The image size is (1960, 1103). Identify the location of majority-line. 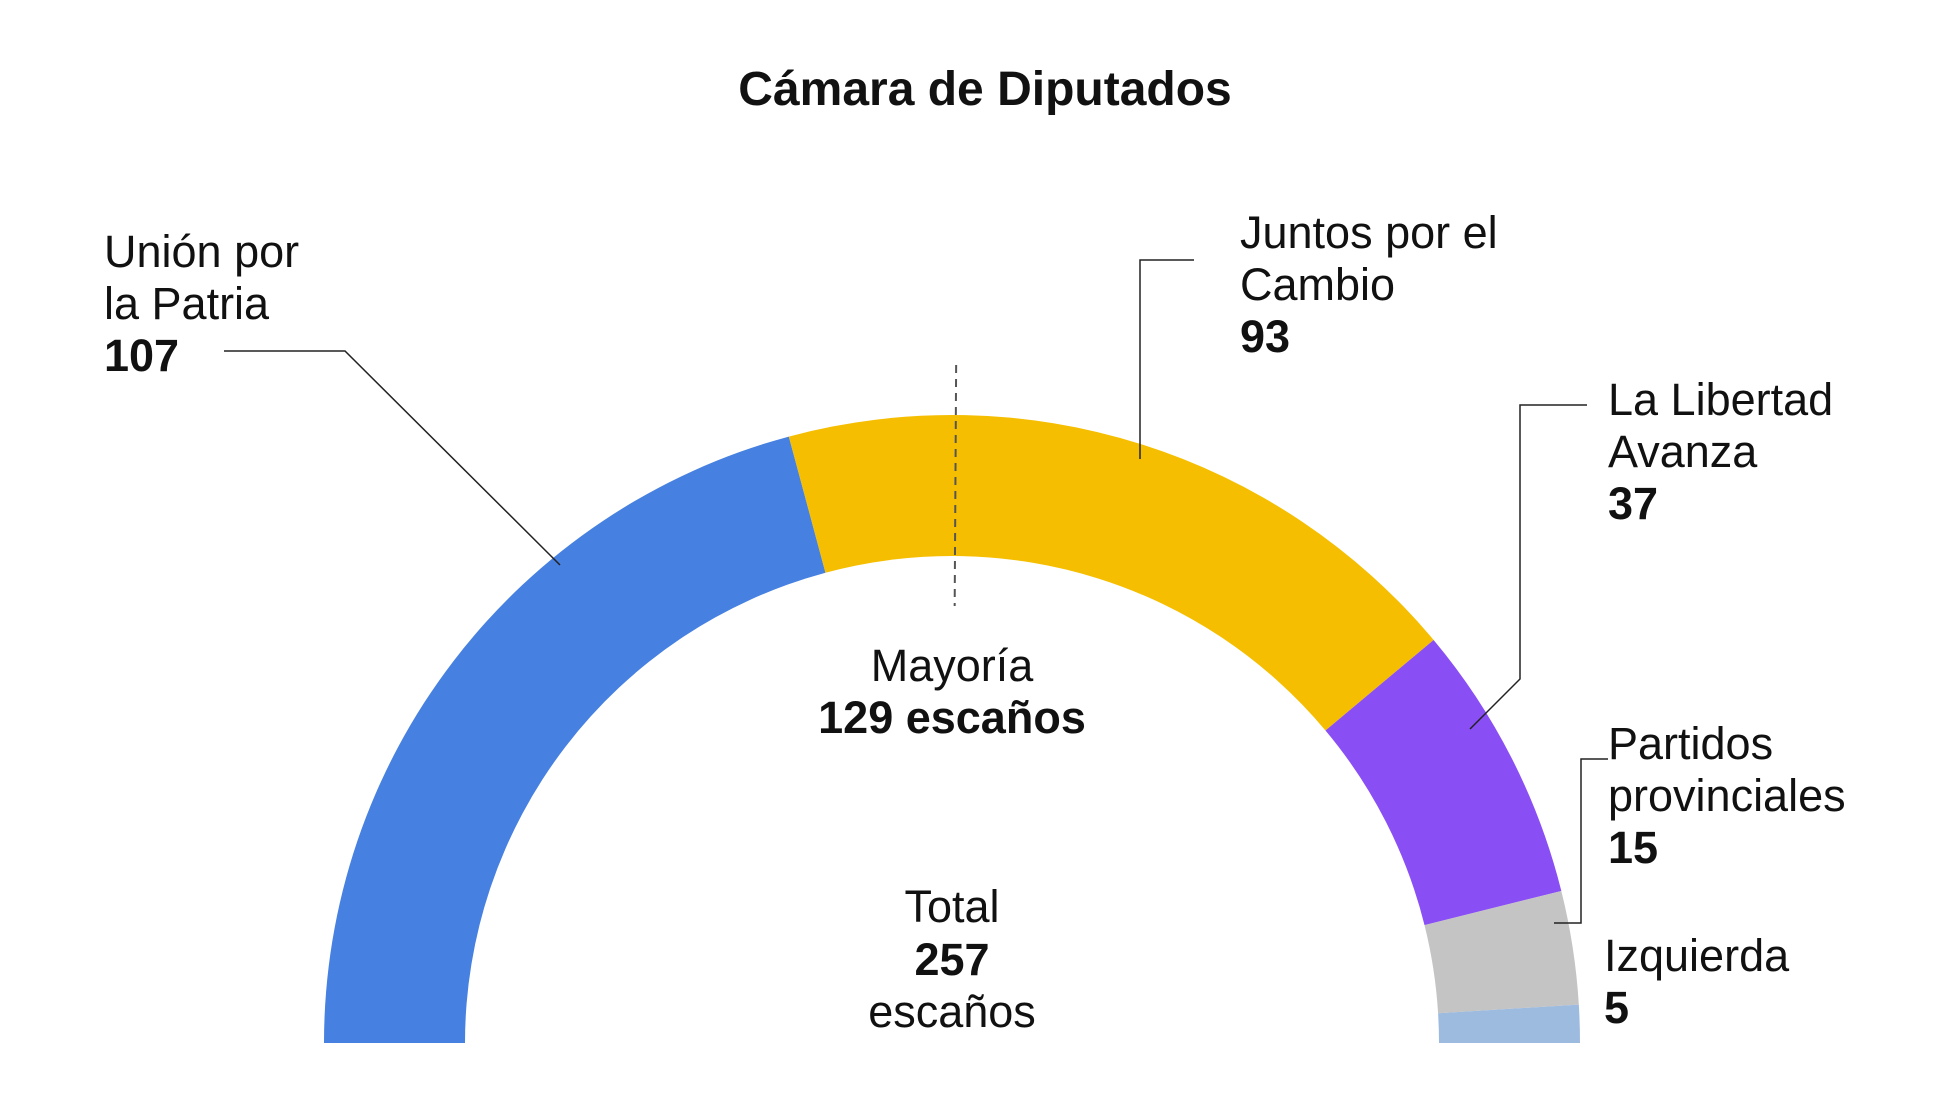
(955, 486).